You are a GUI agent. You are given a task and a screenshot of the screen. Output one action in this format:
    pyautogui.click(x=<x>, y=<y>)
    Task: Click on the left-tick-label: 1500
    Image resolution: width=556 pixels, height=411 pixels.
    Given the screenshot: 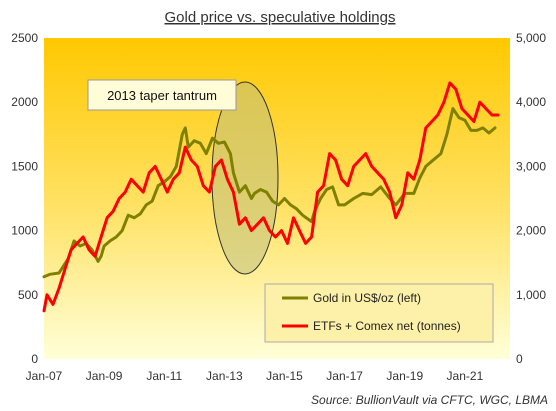 What is the action you would take?
    pyautogui.click(x=24, y=166)
    